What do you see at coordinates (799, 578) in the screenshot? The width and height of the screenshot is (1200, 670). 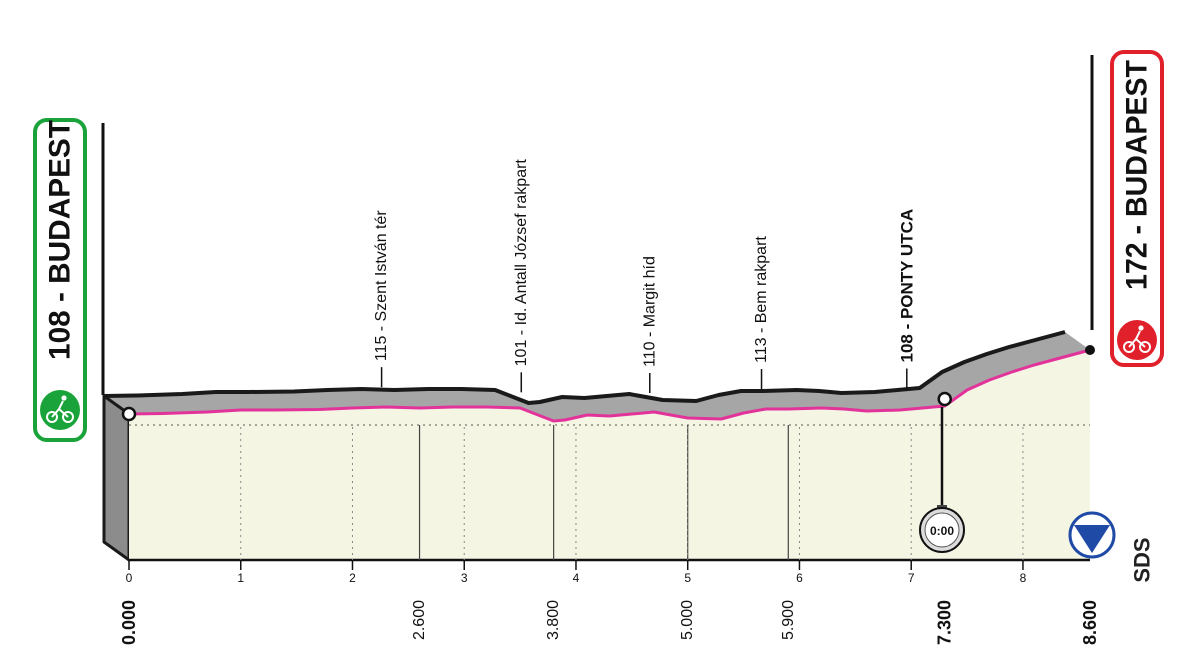 I see `x-tick-label: 6` at bounding box center [799, 578].